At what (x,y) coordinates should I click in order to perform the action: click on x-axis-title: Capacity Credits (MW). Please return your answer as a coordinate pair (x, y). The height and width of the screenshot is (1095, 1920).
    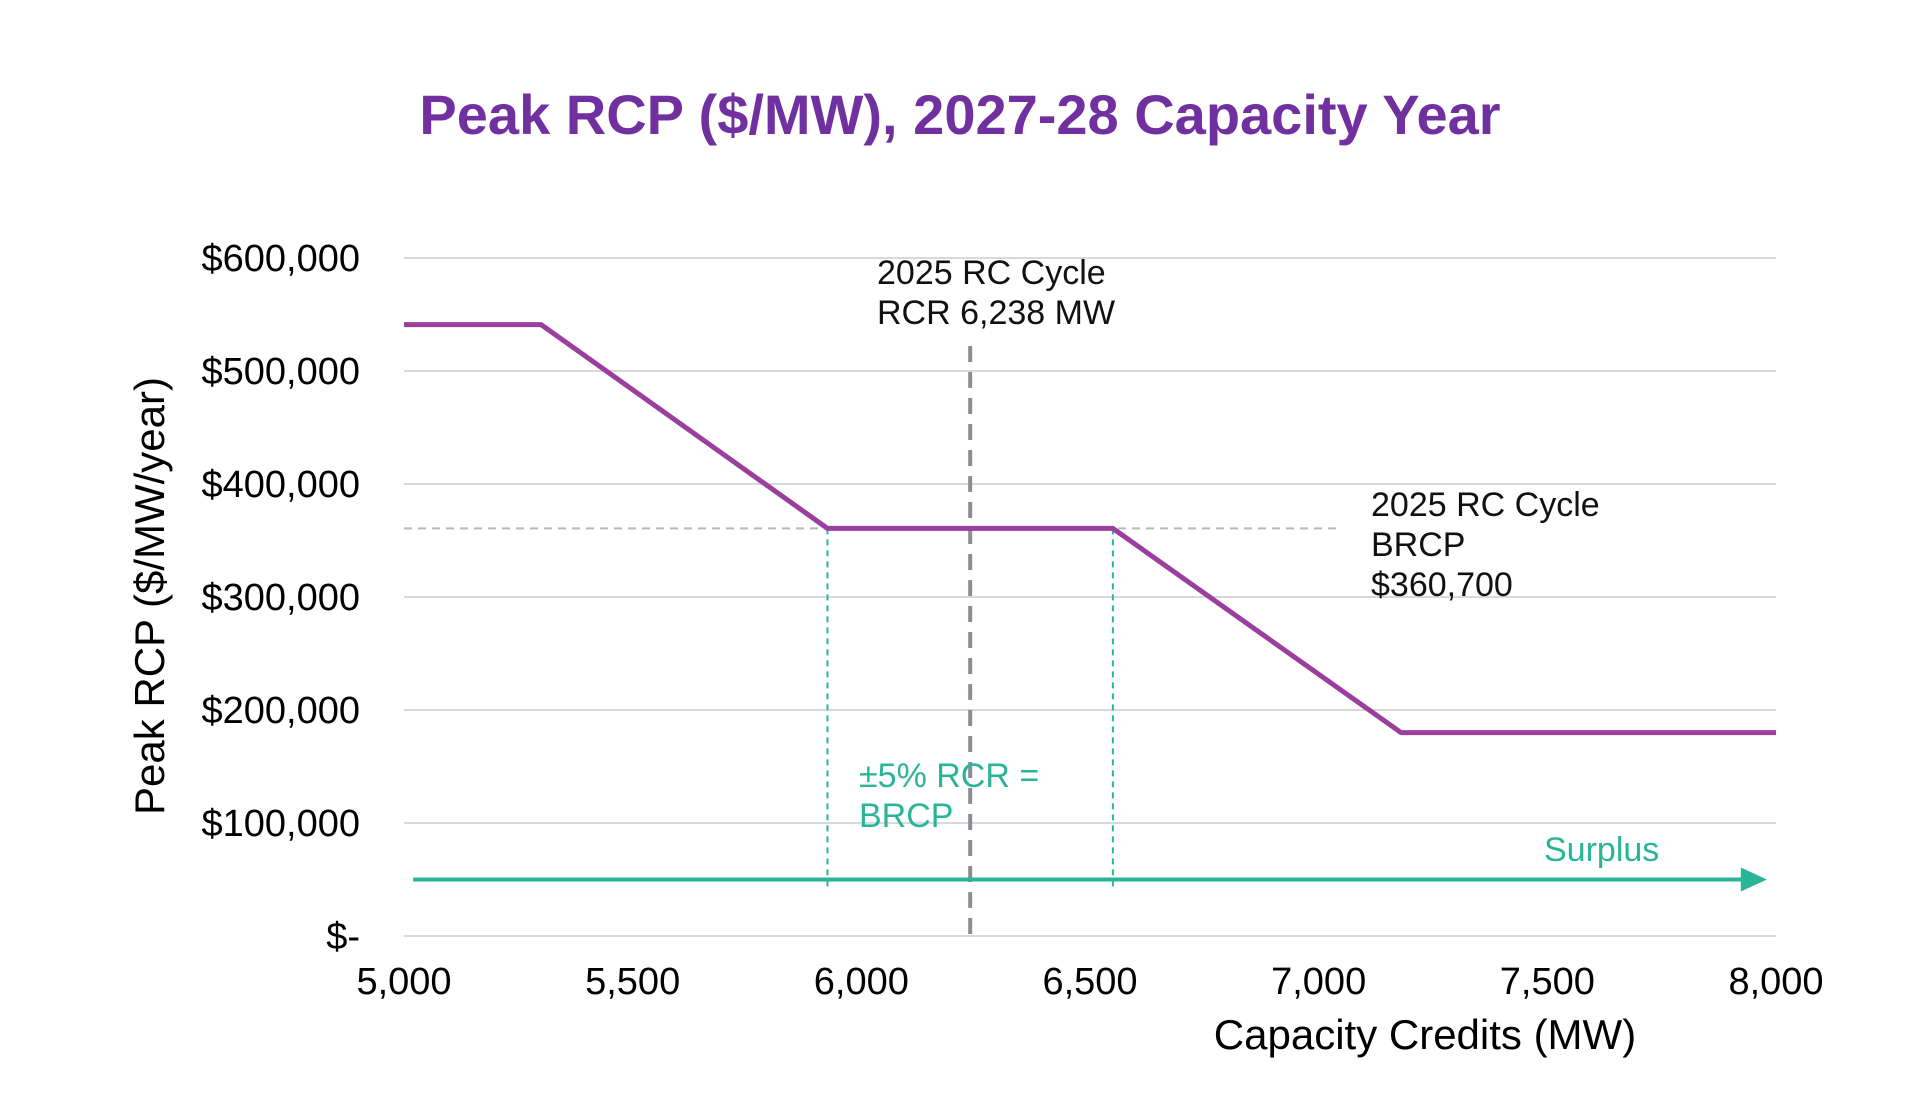
    Looking at the image, I should click on (1425, 1034).